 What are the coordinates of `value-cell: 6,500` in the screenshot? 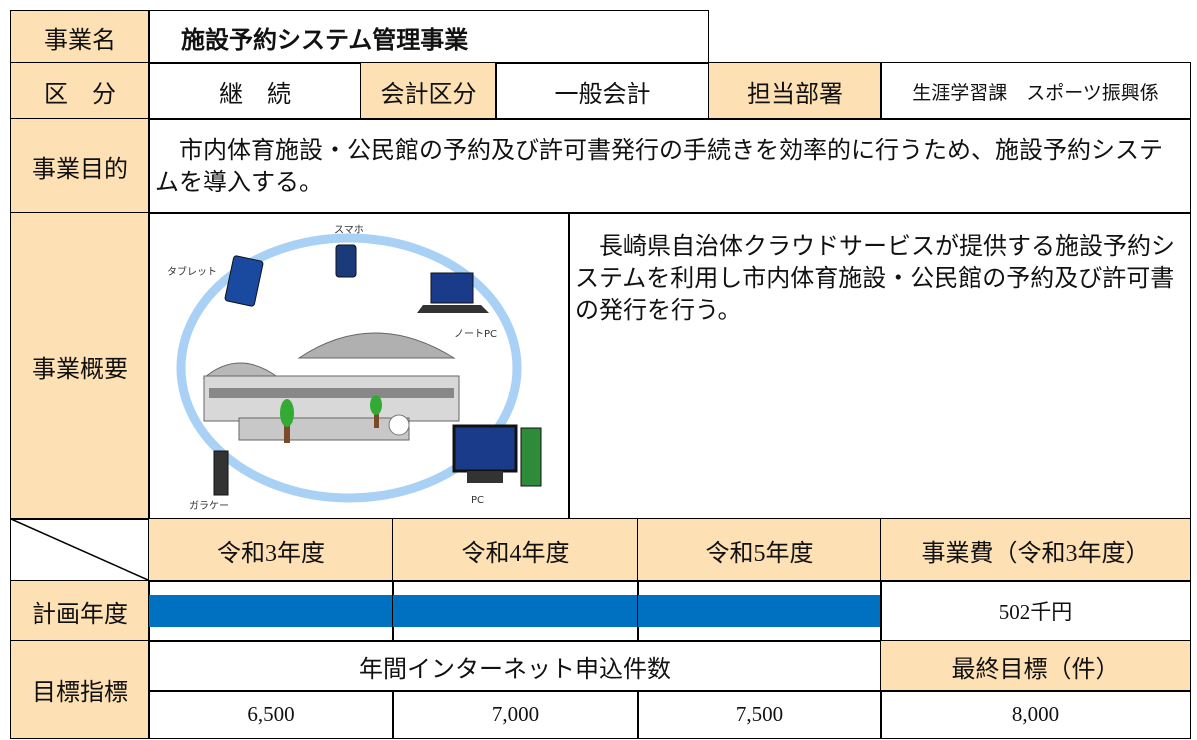 It's located at (271, 714).